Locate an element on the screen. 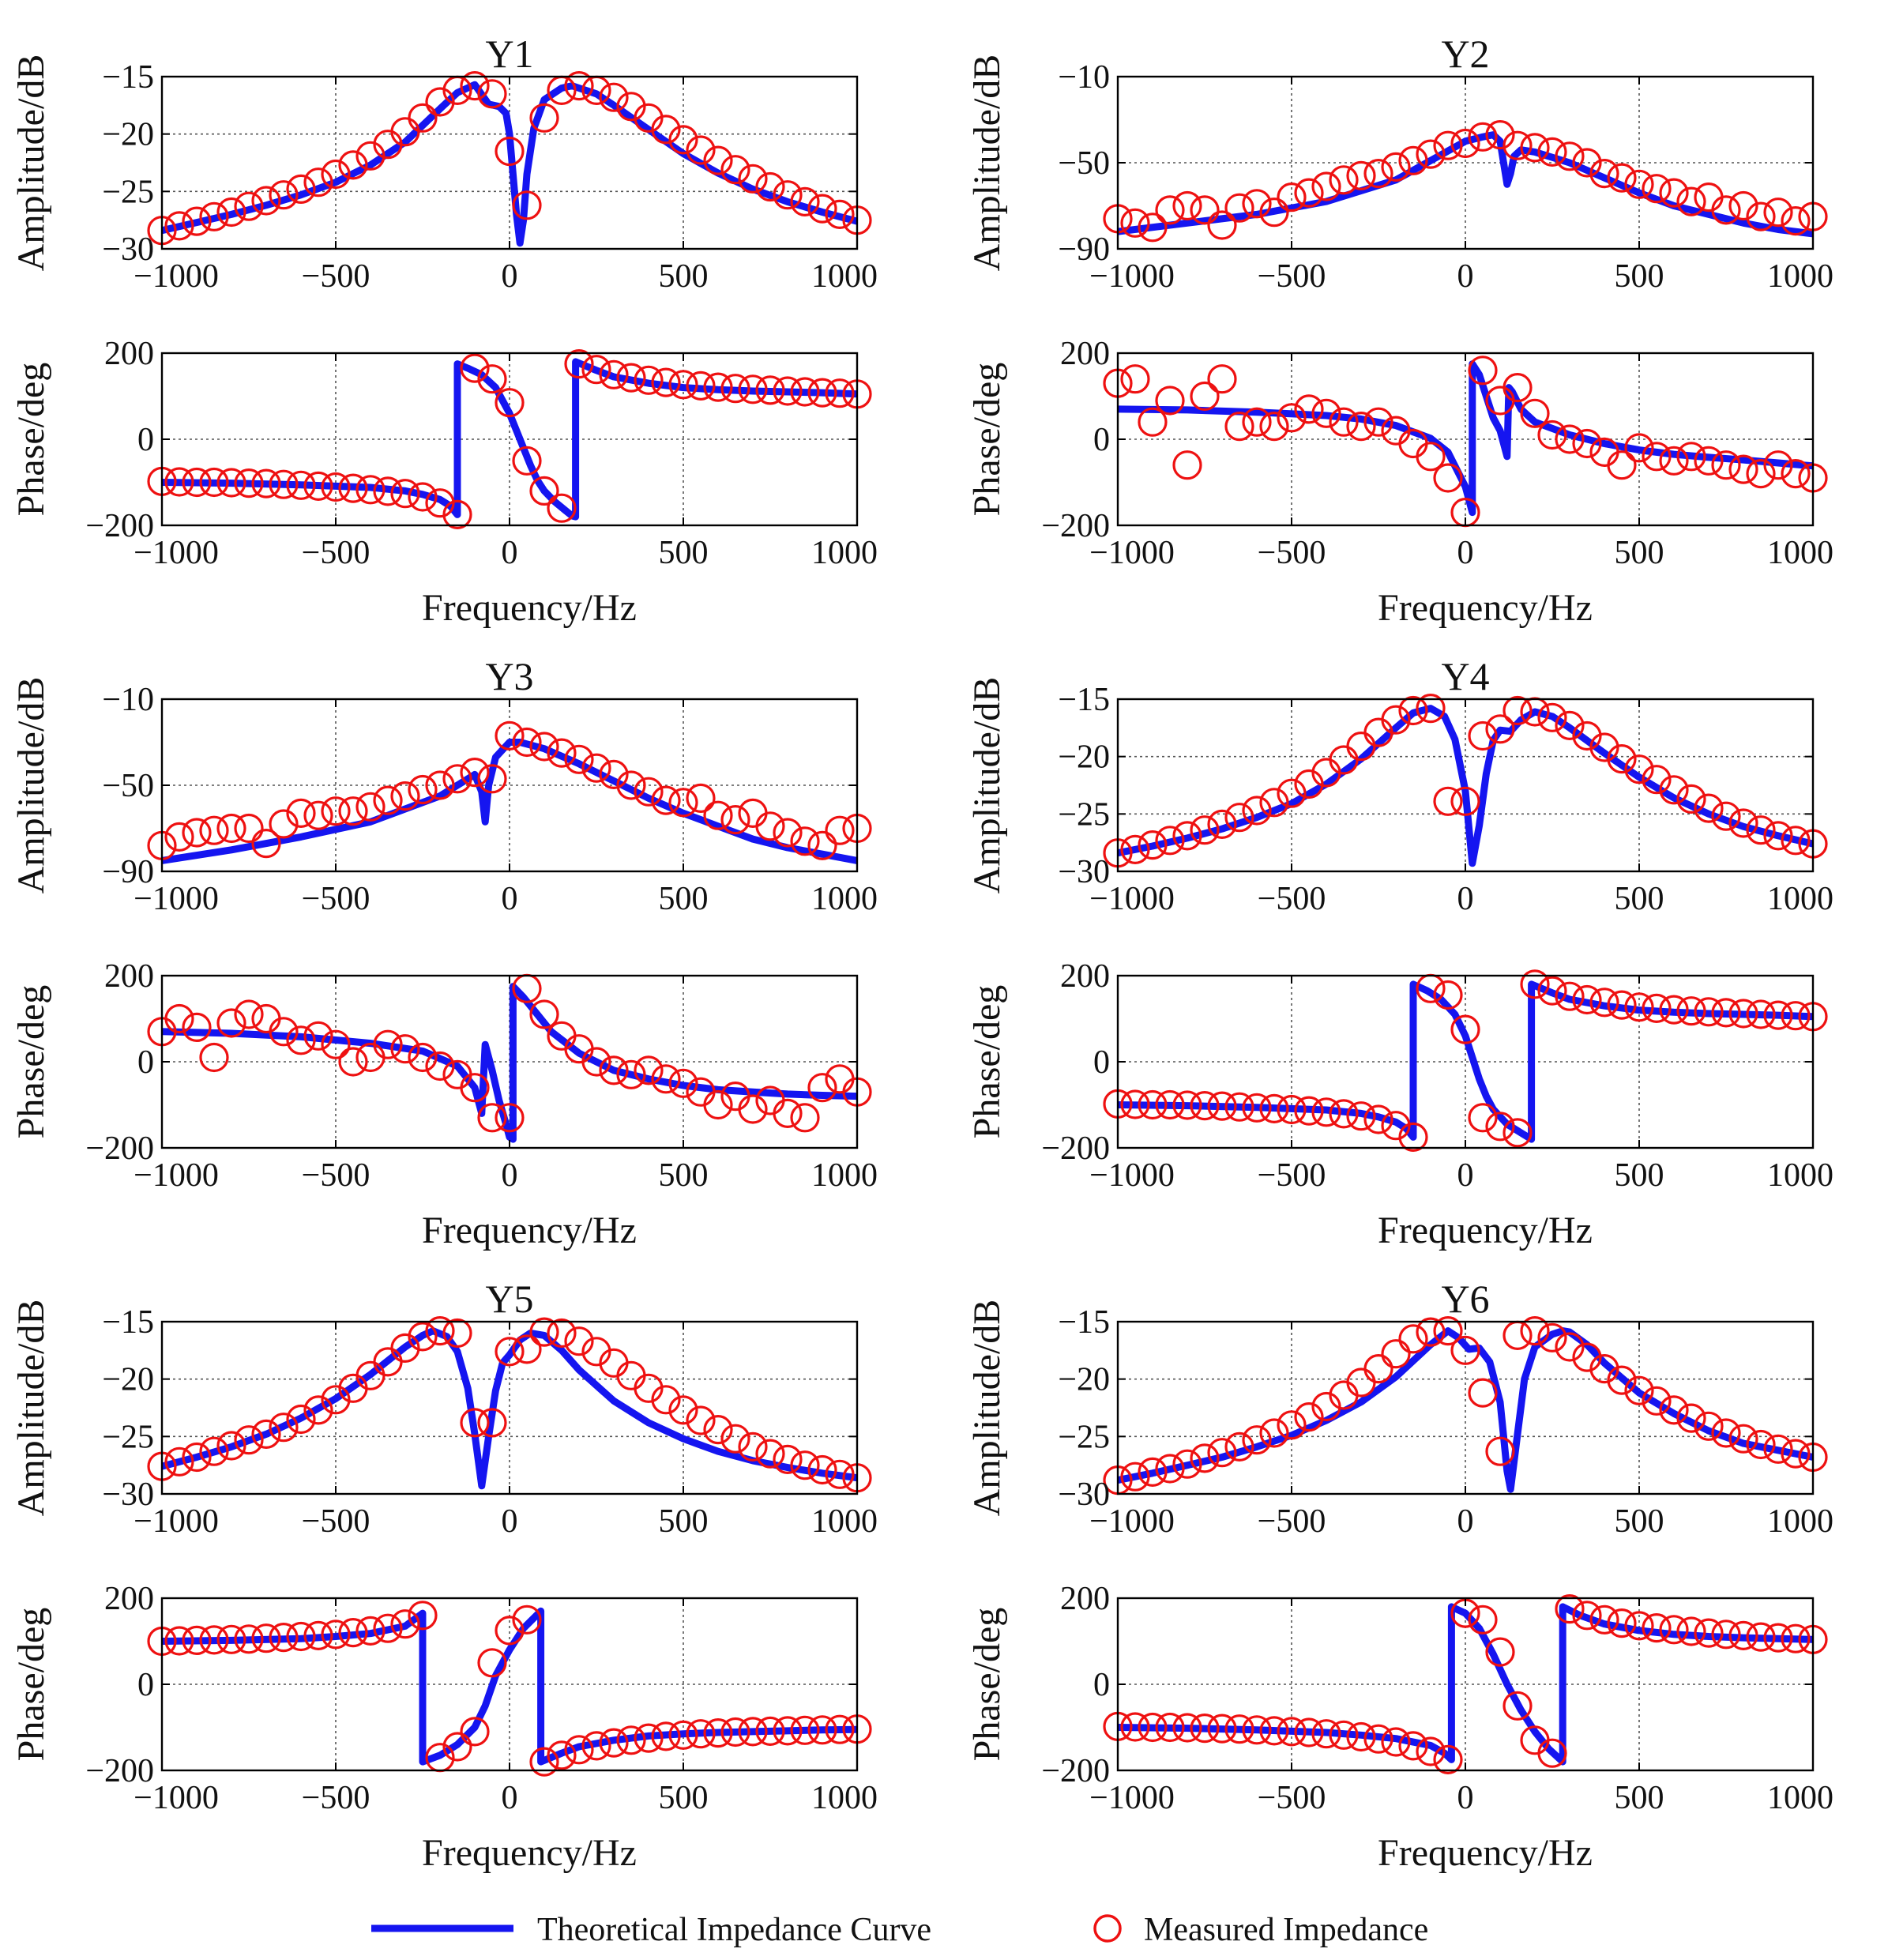 The height and width of the screenshot is (1960, 1888). x-tick-label: 500 is located at coordinates (1639, 553).